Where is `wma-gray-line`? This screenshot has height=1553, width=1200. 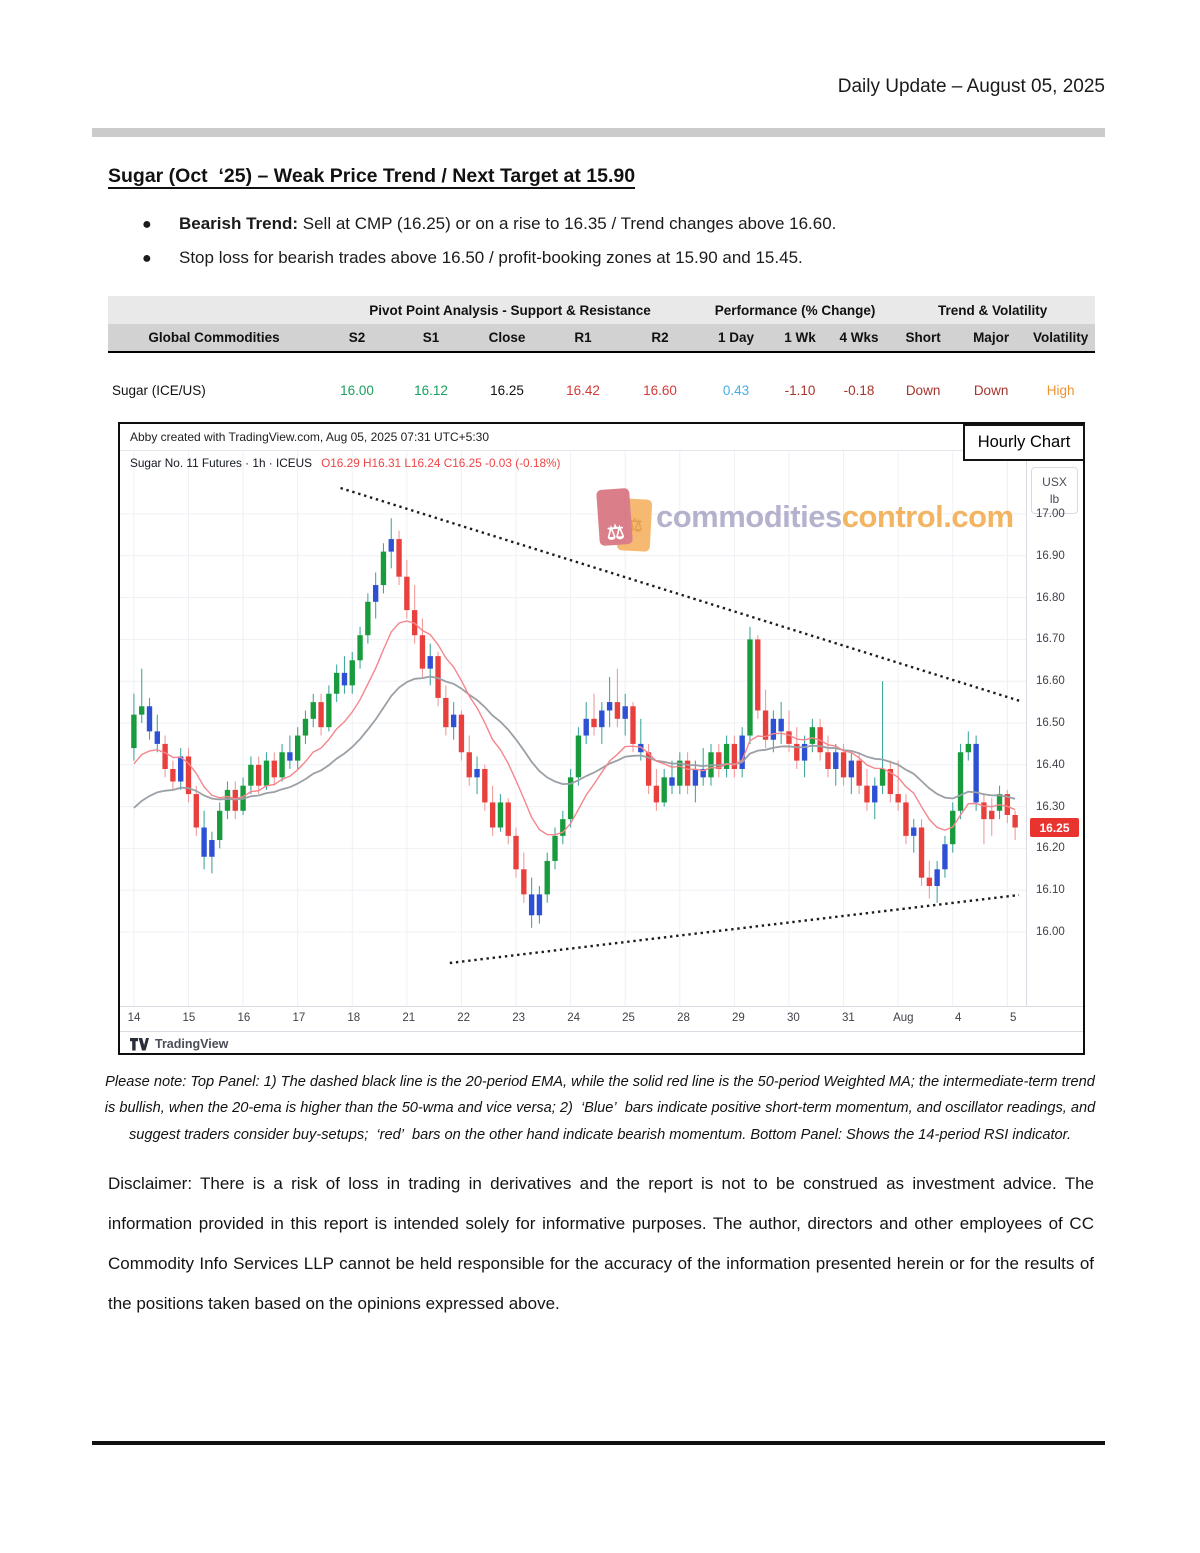 wma-gray-line is located at coordinates (574, 742).